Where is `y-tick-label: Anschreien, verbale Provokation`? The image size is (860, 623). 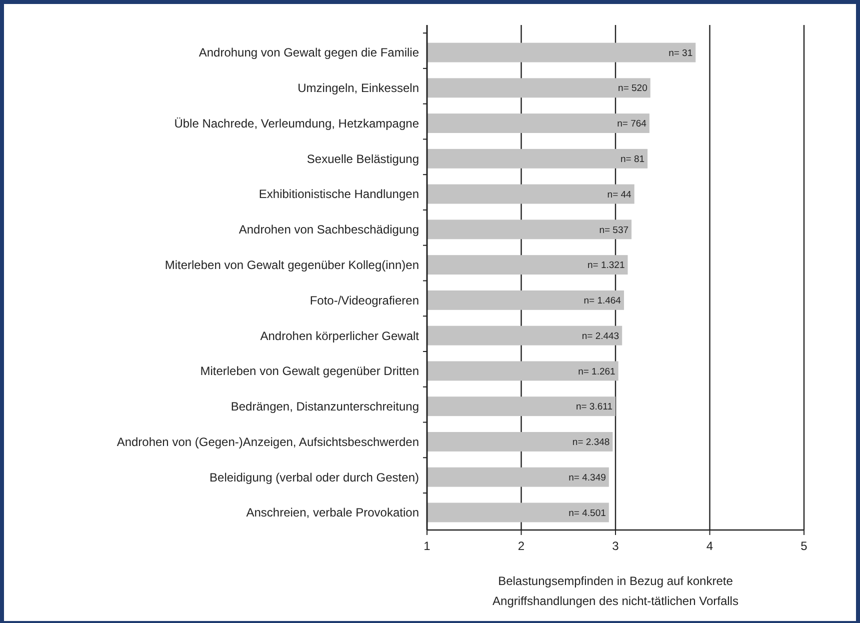
y-tick-label: Anschreien, verbale Provokation is located at coordinates (332, 513).